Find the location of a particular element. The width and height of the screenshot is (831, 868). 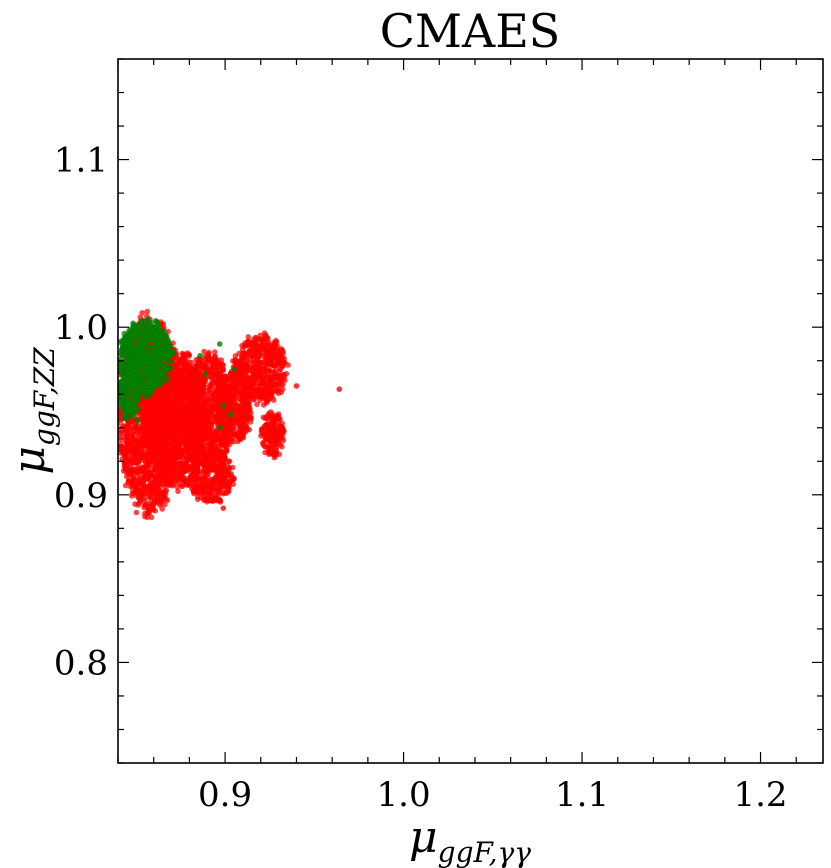

chart-title: CMAES is located at coordinates (470, 31).